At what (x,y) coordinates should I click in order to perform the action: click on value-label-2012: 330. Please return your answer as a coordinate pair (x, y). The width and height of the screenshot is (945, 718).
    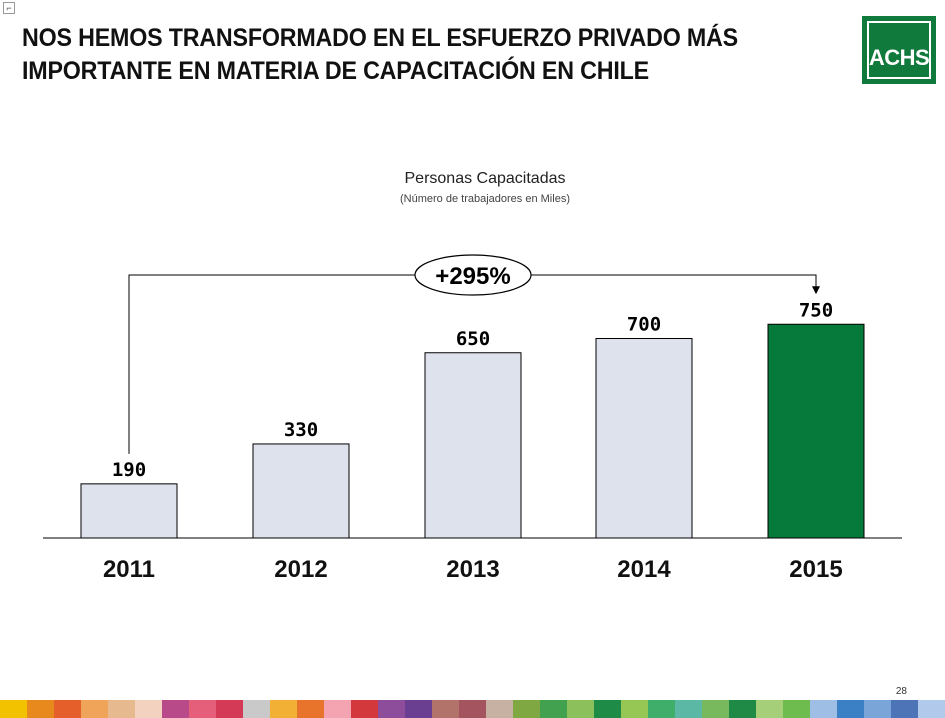
    Looking at the image, I should click on (301, 430).